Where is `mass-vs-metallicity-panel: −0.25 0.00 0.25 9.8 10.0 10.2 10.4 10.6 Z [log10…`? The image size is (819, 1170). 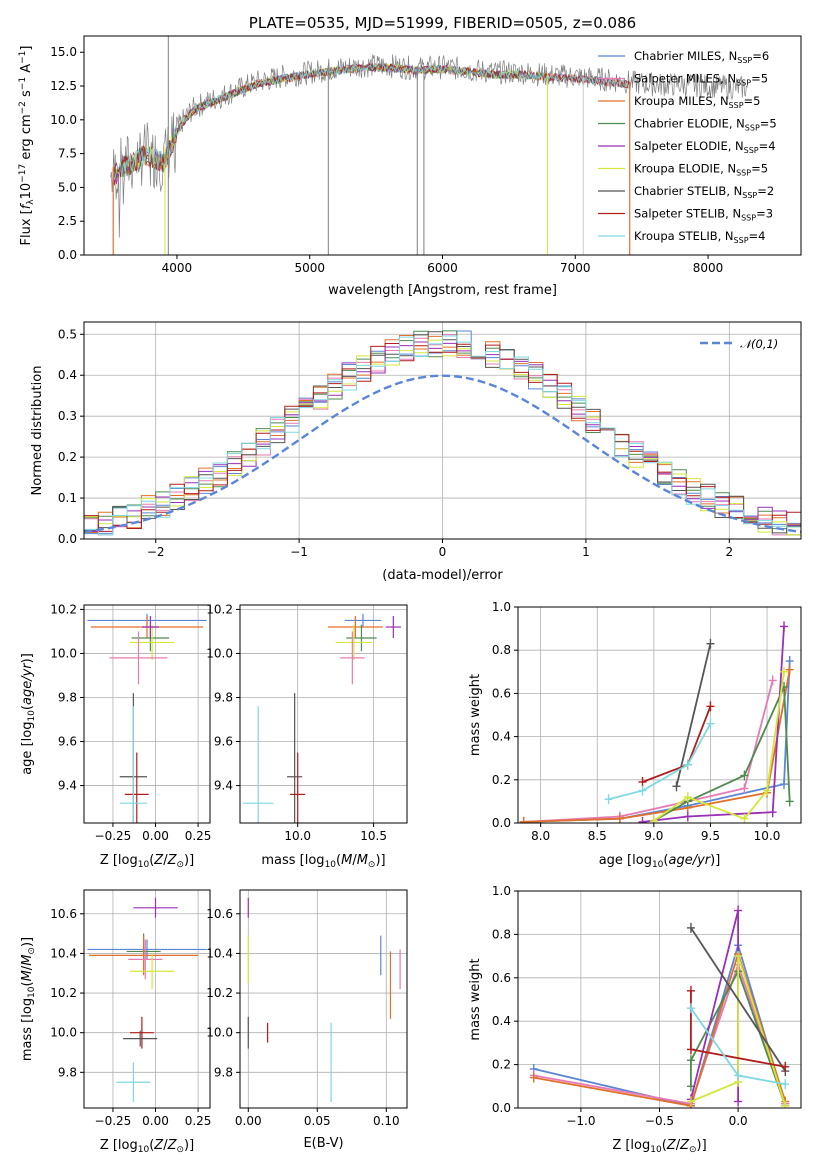
mass-vs-metallicity-panel: −0.25 0.00 0.25 9.8 10.0 10.2 10.4 10.6 Z [log10… is located at coordinates (116, 1022).